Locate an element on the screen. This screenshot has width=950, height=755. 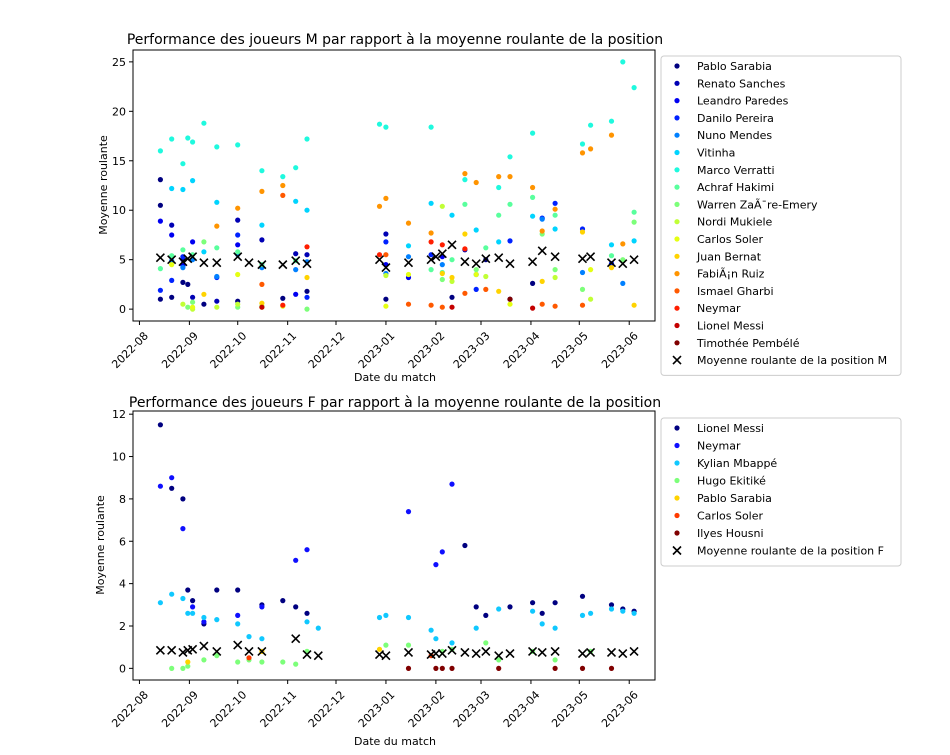
y-tick-label: 12 is located at coordinates (119, 414).